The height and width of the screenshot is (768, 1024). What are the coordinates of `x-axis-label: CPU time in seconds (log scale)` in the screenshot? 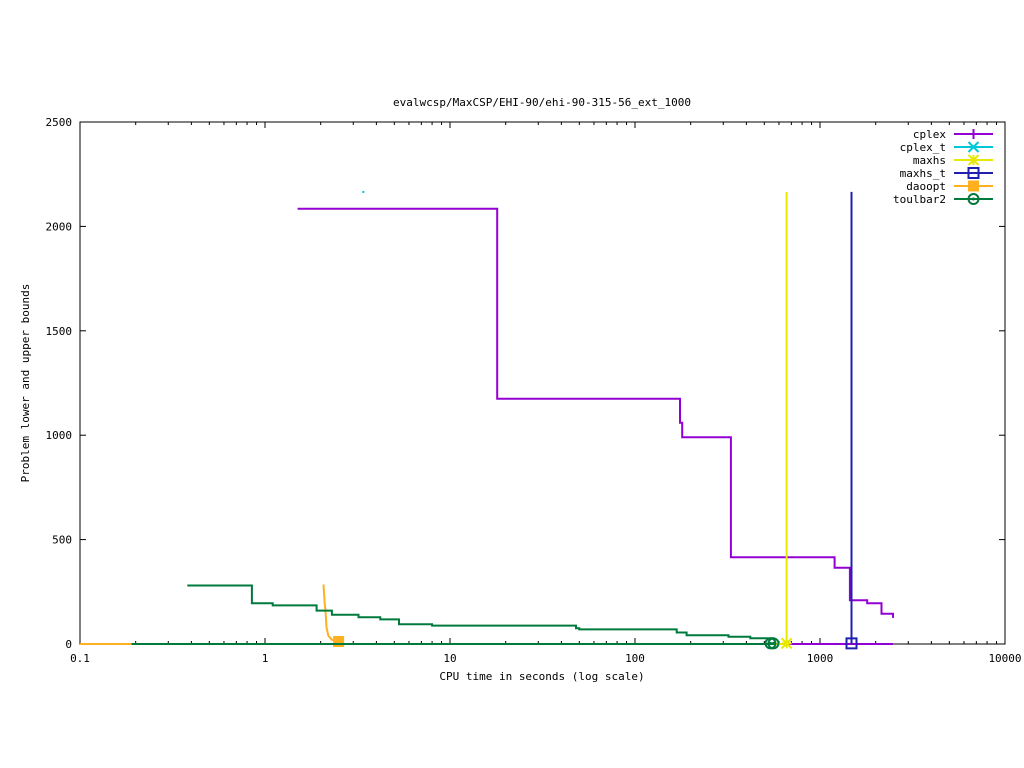 It's located at (541, 676).